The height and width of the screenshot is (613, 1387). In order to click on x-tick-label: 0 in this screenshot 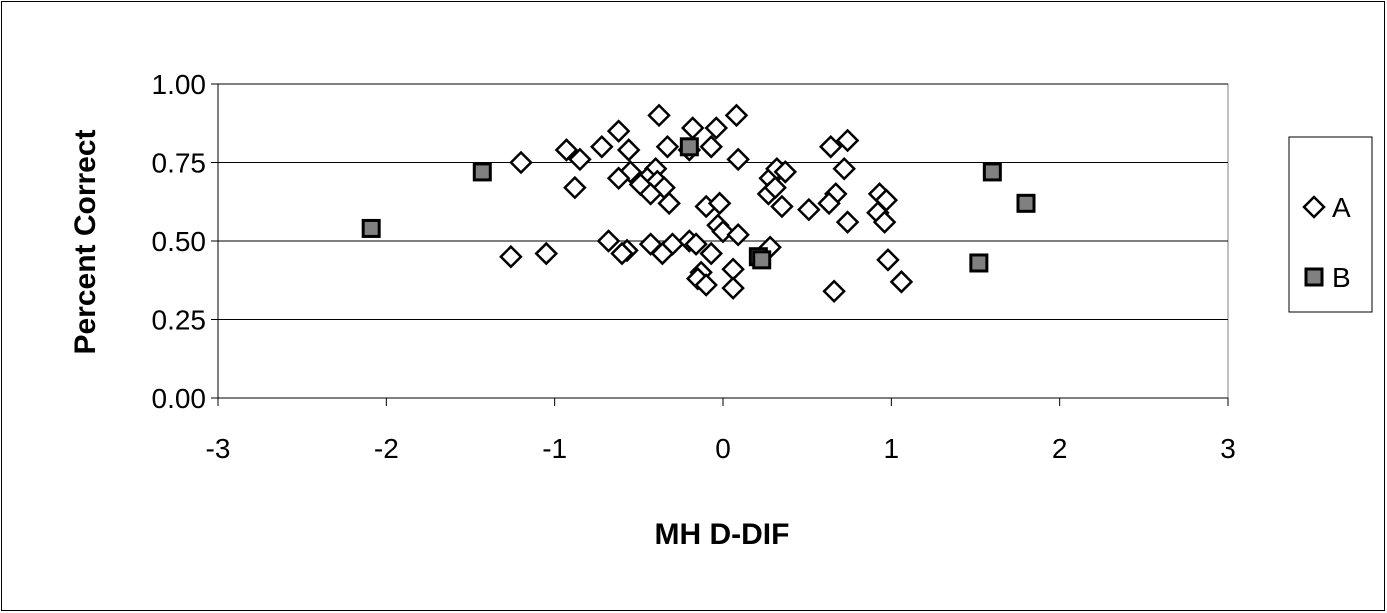, I will do `click(723, 448)`.